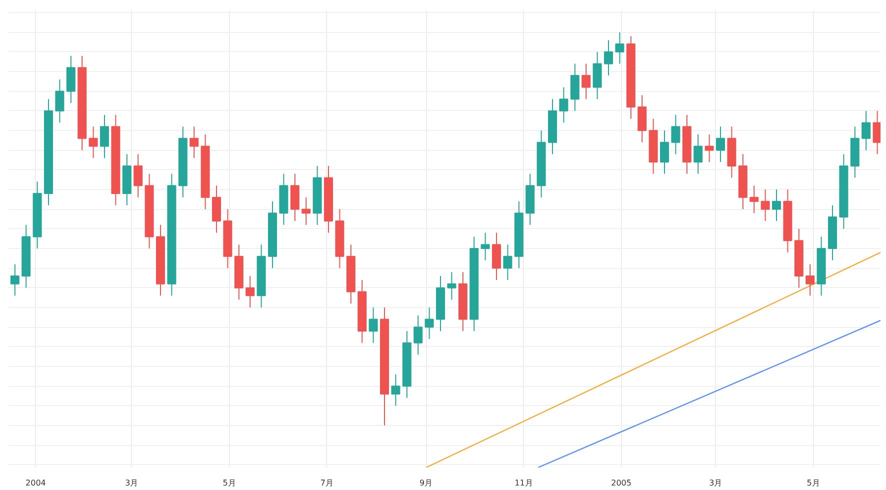 The height and width of the screenshot is (490, 886). Describe the element at coordinates (523, 483) in the screenshot. I see `x-tick-label: 11月` at that location.